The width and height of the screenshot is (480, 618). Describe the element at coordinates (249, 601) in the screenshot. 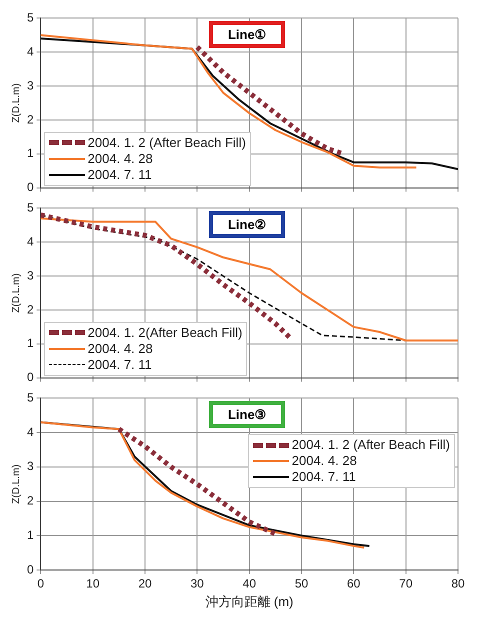

I see `x-axis-title: 沖方向距離 (m)` at that location.